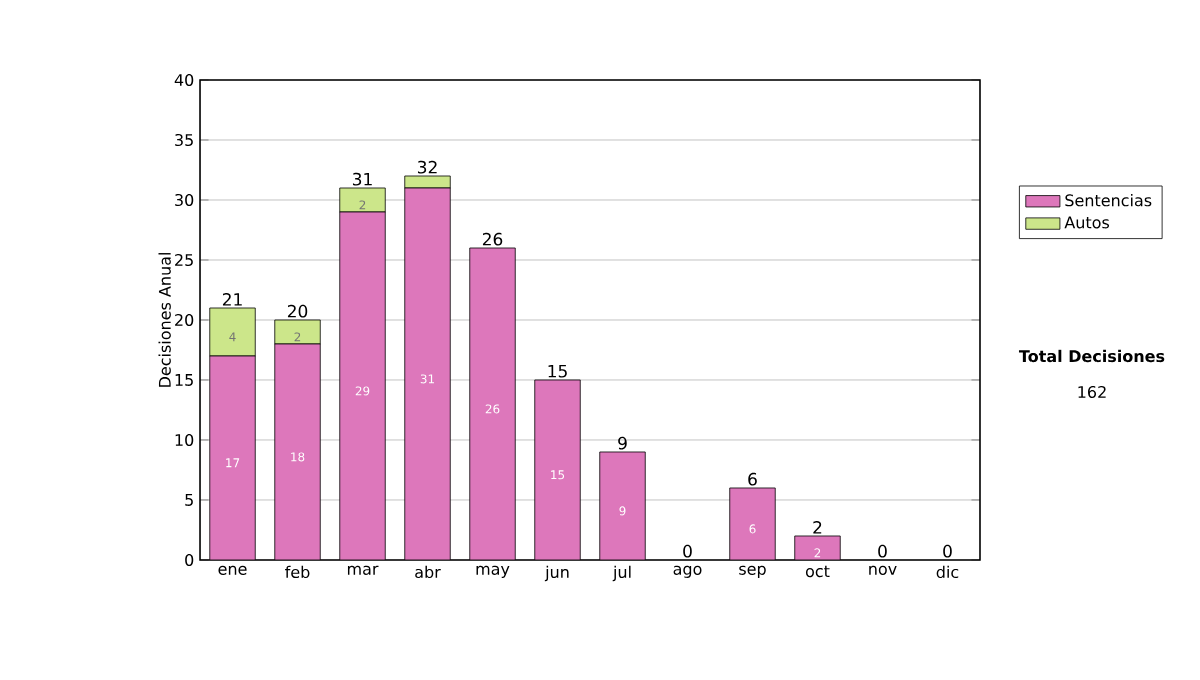 This screenshot has width=1200, height=680. I want to click on x-tick-label: feb, so click(297, 572).